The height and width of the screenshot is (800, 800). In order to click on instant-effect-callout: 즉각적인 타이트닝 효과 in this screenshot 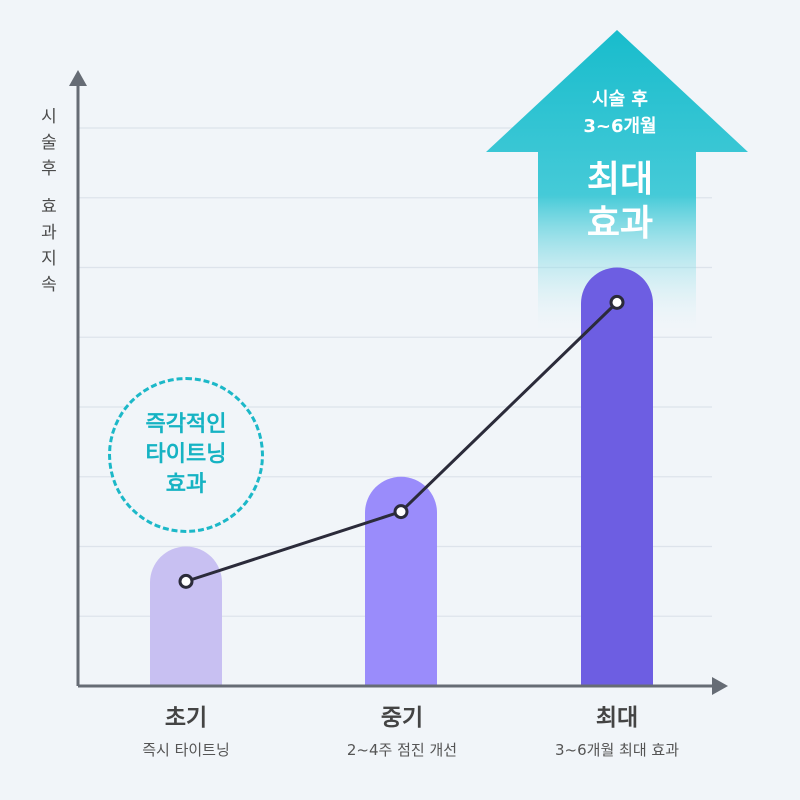, I will do `click(186, 455)`.